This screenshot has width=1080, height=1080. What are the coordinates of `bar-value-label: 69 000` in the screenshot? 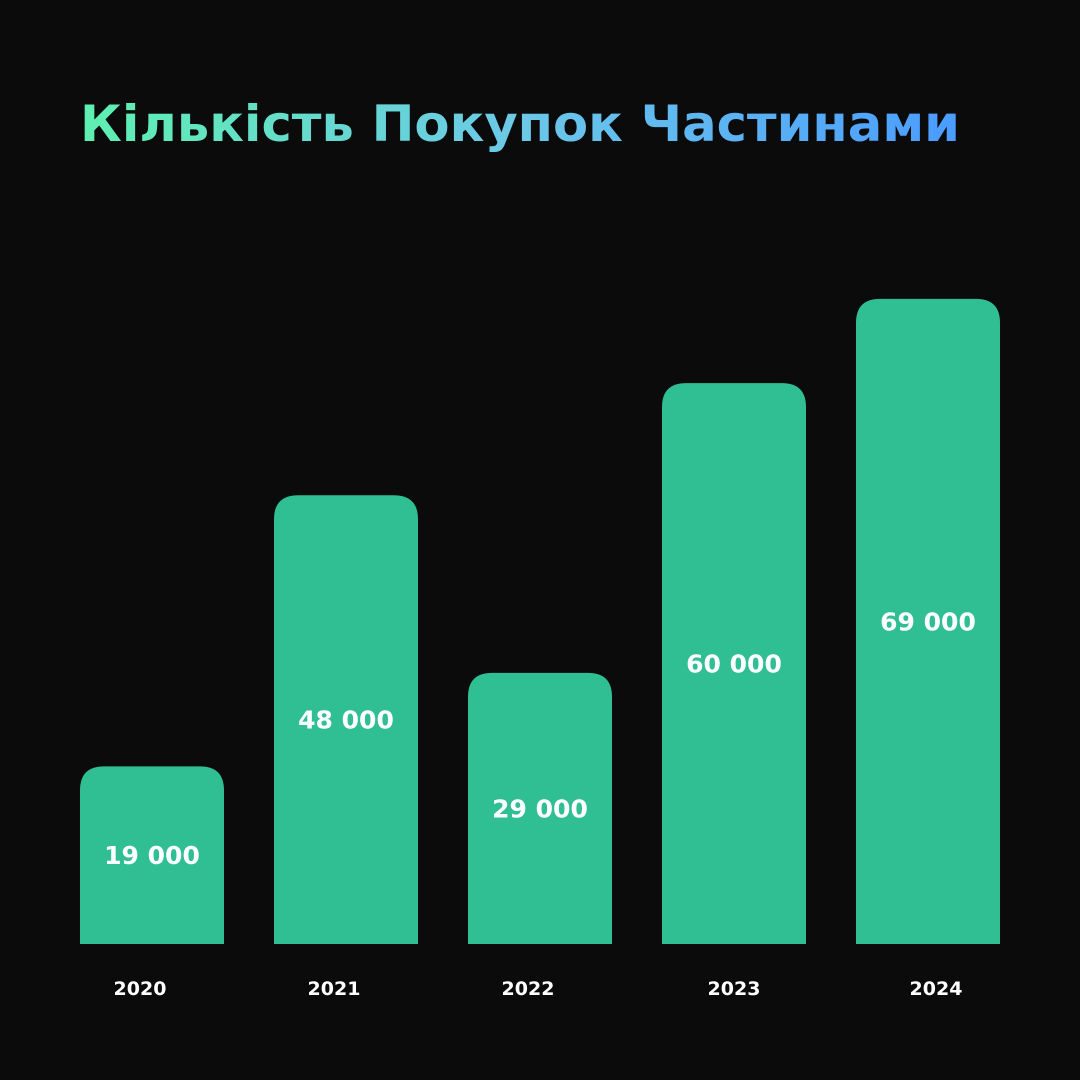 It's located at (928, 621).